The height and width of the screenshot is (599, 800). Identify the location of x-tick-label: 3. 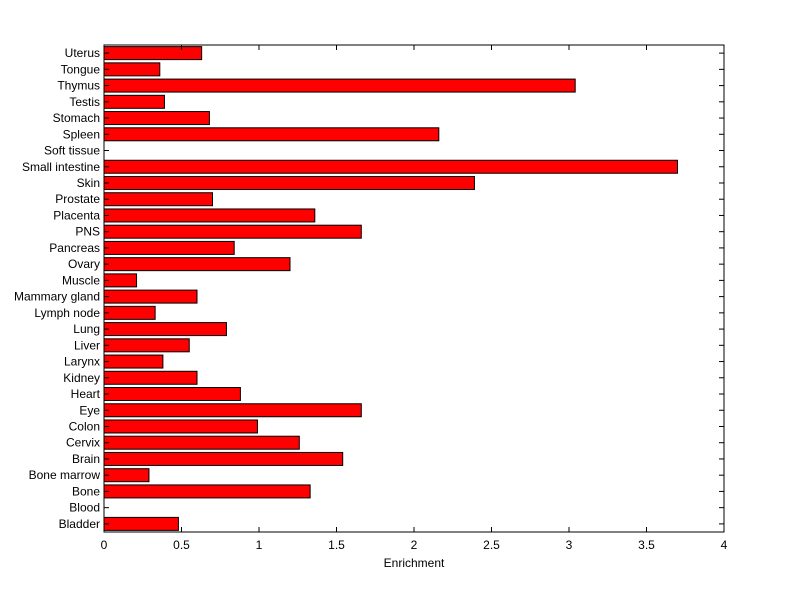
(569, 545).